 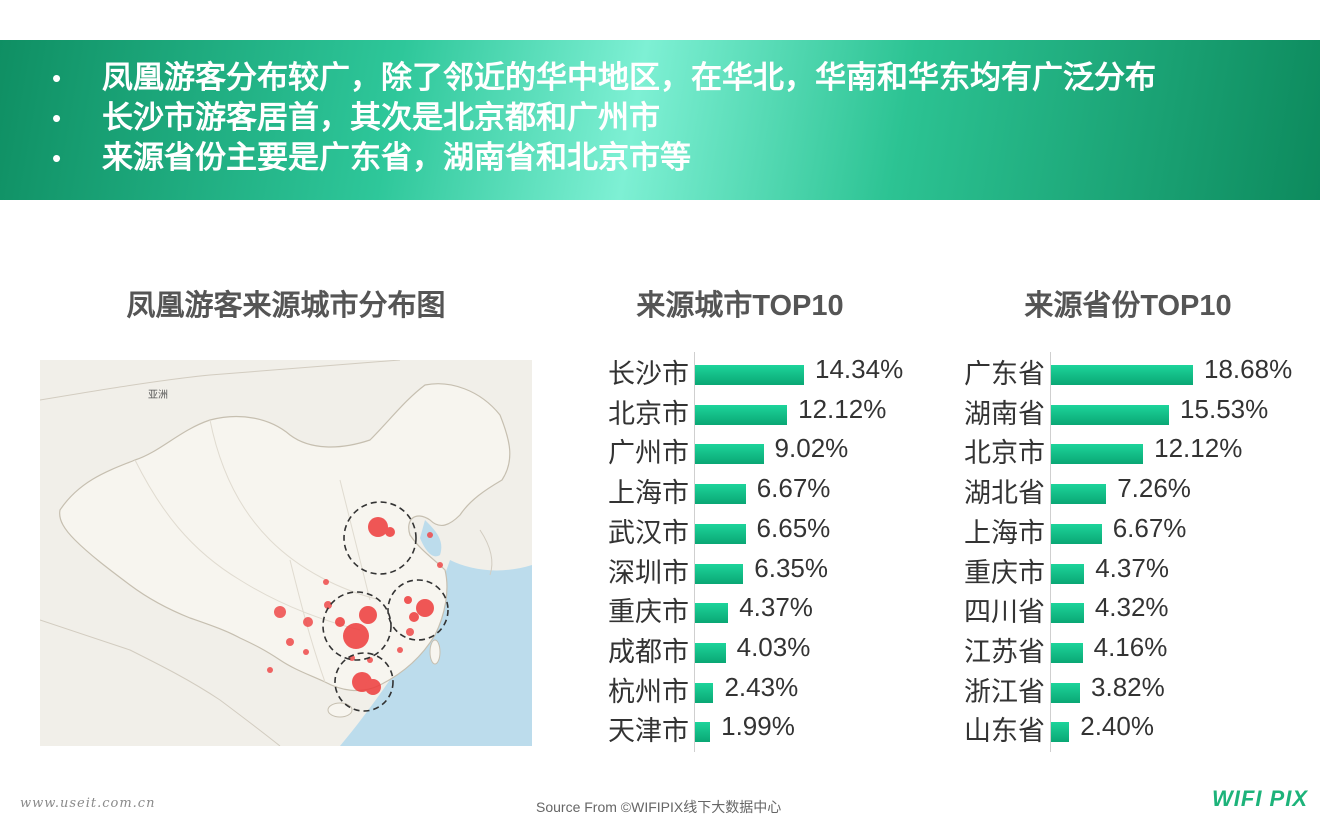 I want to click on bullet-text: 长沙市游客居首，其次是北京都和广州市, so click(x=381, y=117).